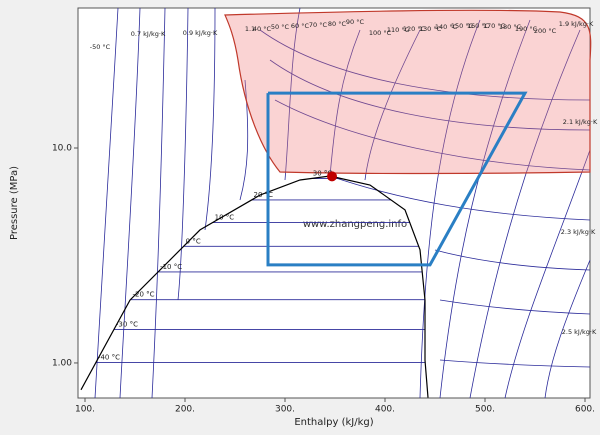 Image resolution: width=600 pixels, height=435 pixels. I want to click on watermark: www.zhangpeng.info, so click(355, 224).